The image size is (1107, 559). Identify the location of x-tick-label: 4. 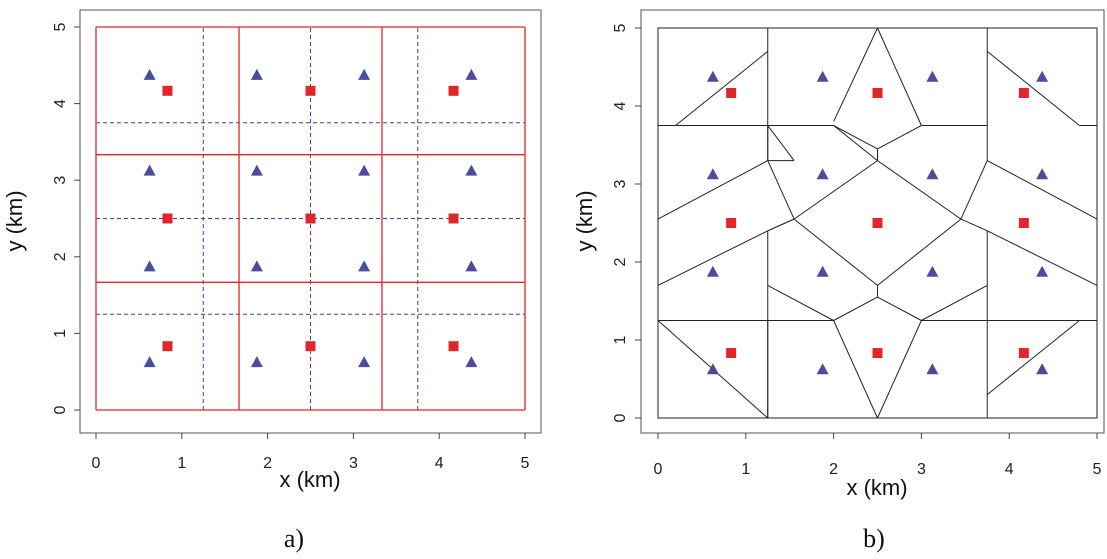
(439, 463).